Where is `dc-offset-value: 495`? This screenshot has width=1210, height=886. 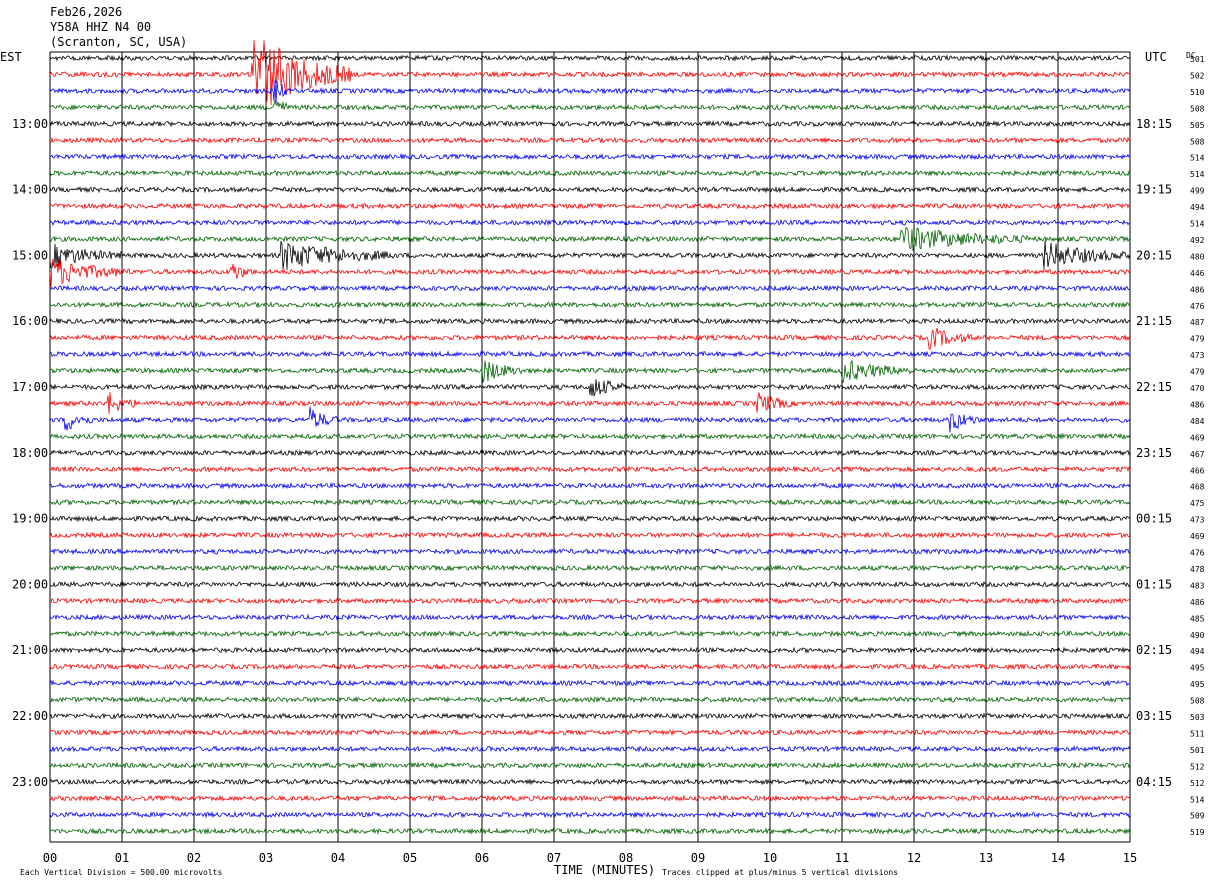 dc-offset-value: 495 is located at coordinates (1197, 684).